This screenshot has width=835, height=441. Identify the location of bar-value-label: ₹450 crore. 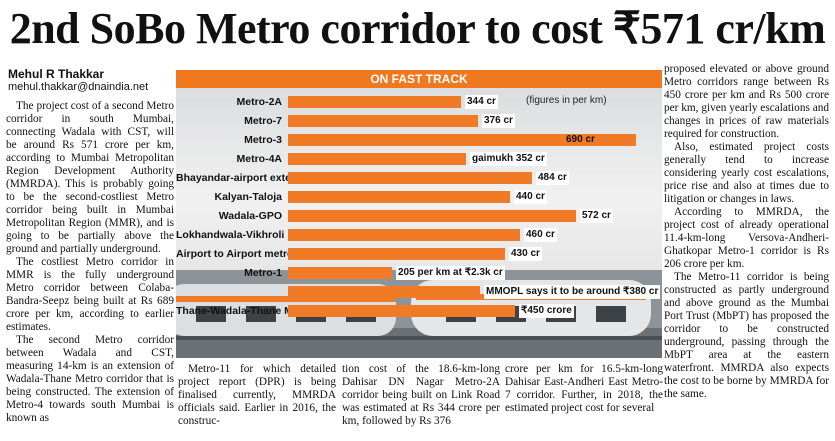
(546, 311).